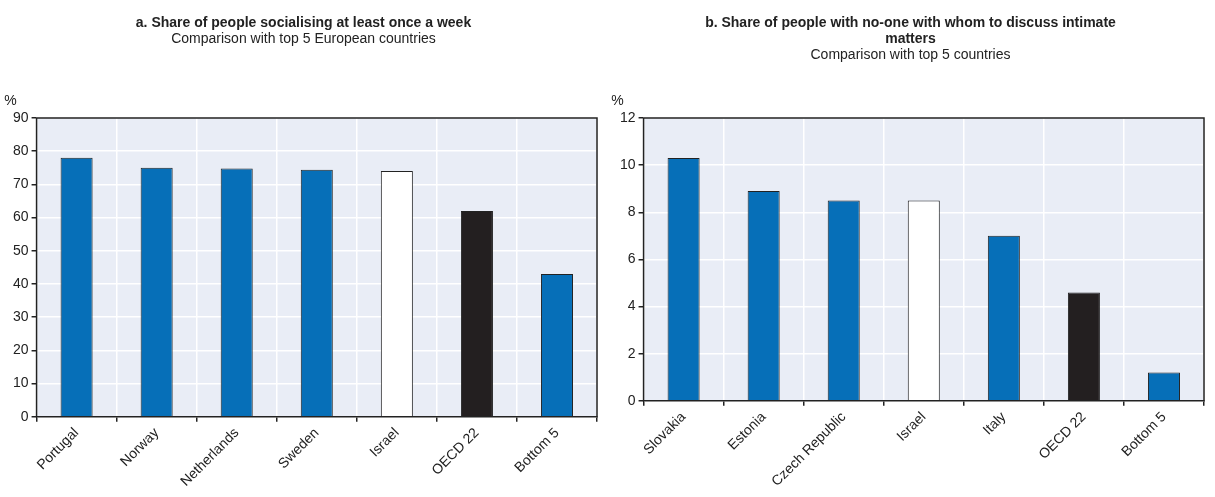 The height and width of the screenshot is (497, 1215). Describe the element at coordinates (910, 54) in the screenshot. I see `chart-subtitle: Comparison with top 5 countries` at that location.